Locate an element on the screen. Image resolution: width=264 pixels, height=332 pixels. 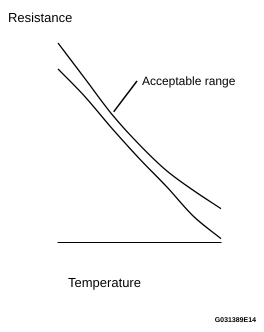
annotation: Acceptable range is located at coordinates (189, 81).